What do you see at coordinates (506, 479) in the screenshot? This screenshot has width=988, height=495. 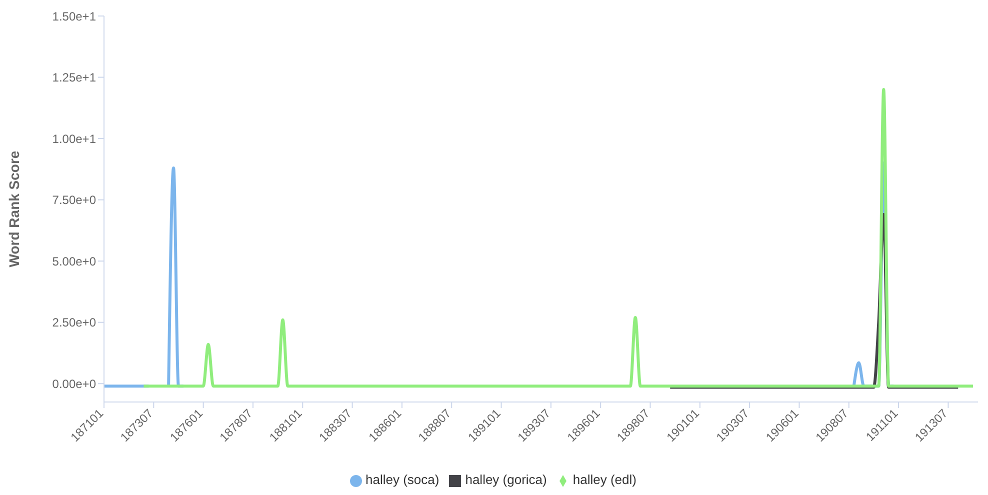 I see `legend-label: halley (gorica)` at bounding box center [506, 479].